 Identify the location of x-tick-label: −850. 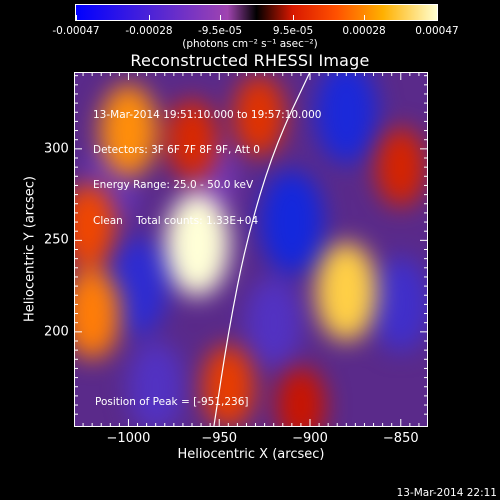
(400, 438).